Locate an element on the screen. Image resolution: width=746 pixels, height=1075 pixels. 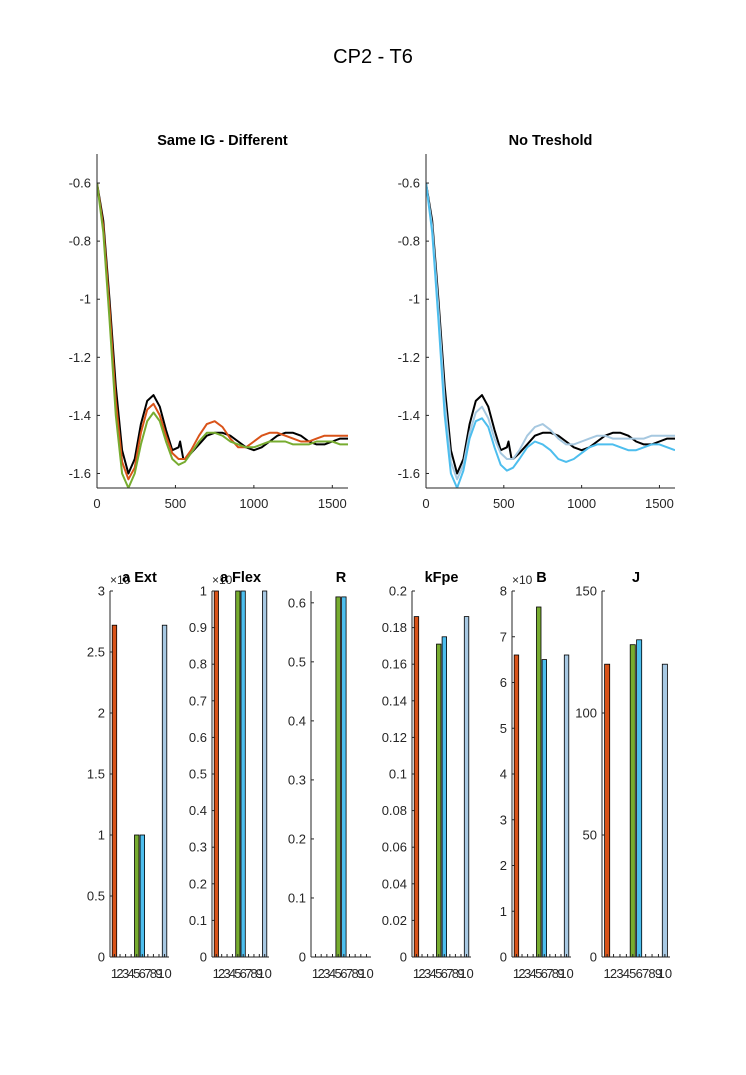
y-tick-label: 7 is located at coordinates (503, 636).